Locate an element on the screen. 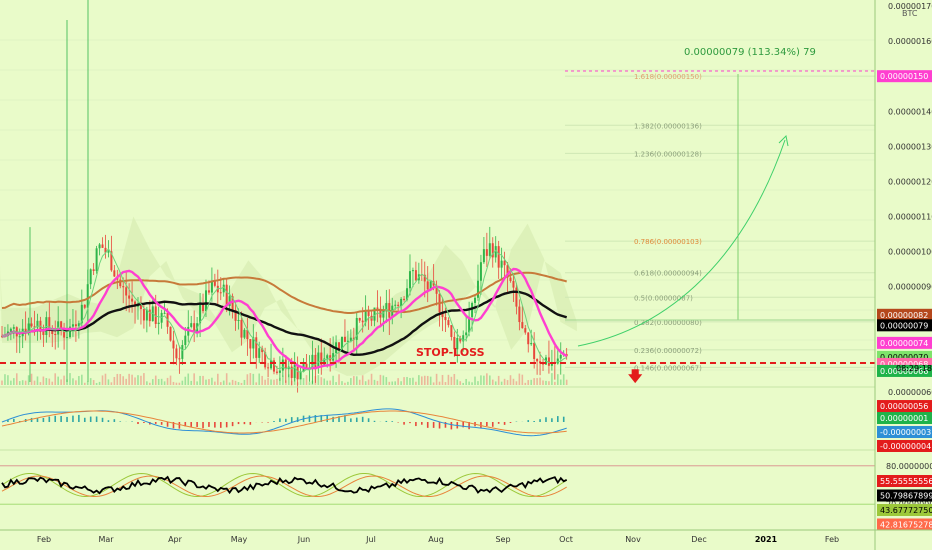 This screenshot has width=932, height=550. rsi-highlight-label: 50.79867899 is located at coordinates (906, 496).